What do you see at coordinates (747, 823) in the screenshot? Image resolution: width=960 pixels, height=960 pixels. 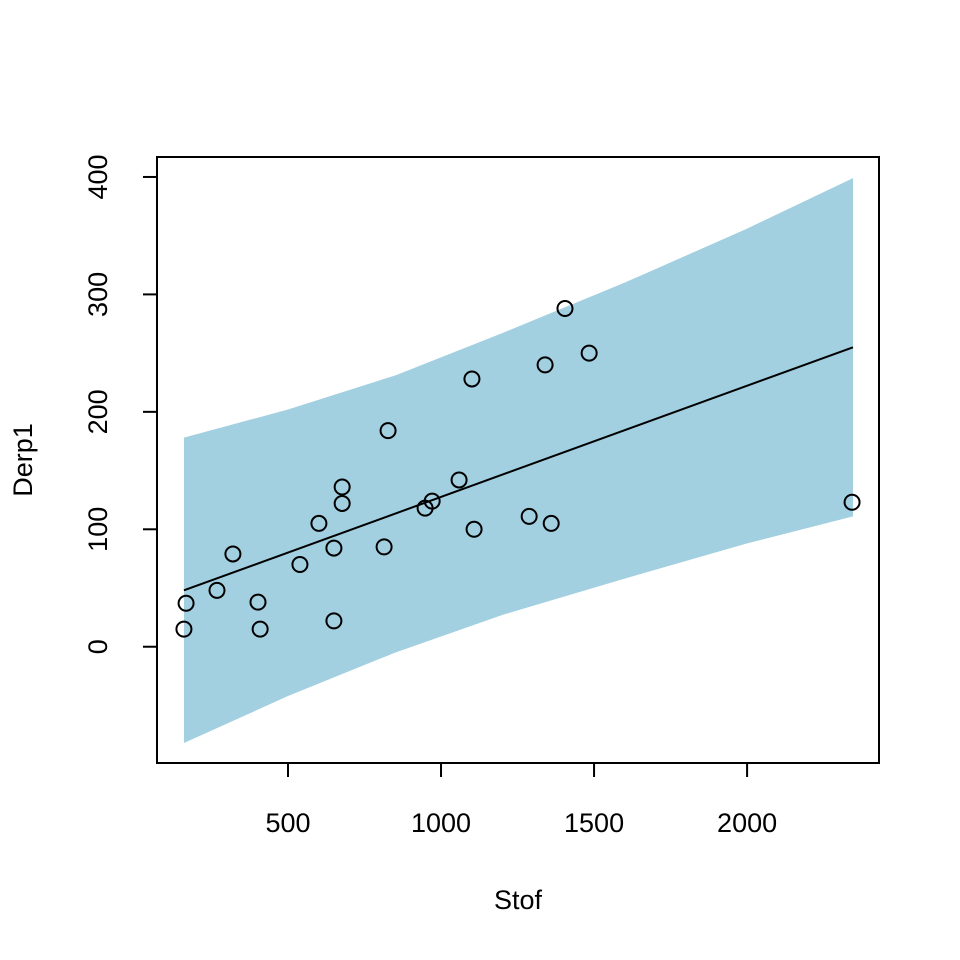 I see `x-tick-label: 2000` at bounding box center [747, 823].